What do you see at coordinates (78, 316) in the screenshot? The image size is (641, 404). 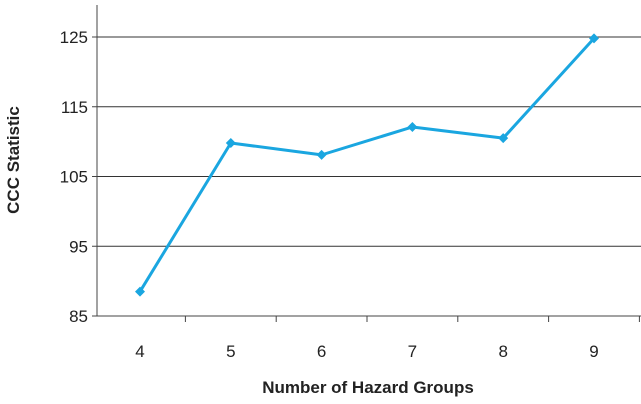 I see `y-tick-label-85: 85` at bounding box center [78, 316].